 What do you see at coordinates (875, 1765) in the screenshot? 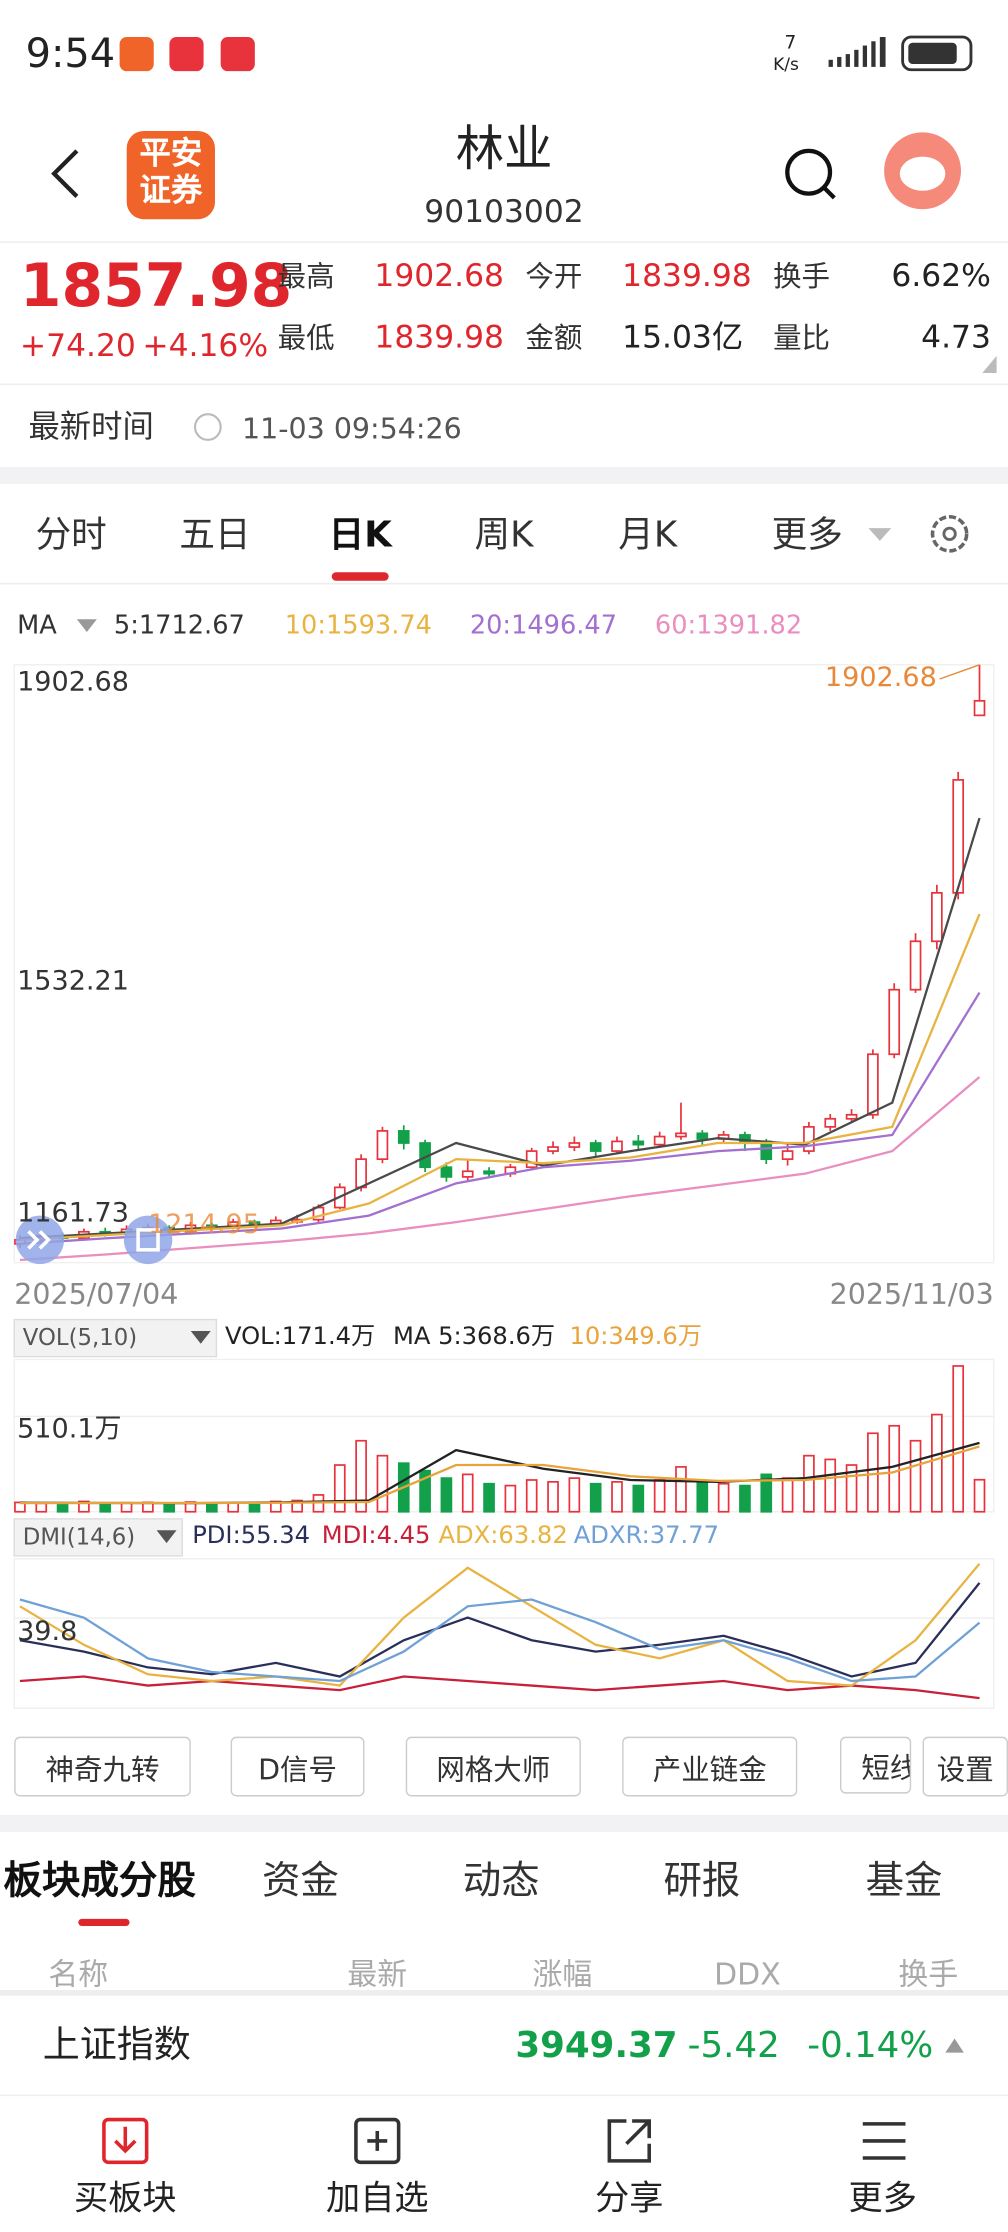
I see `tool-button: 短线` at bounding box center [875, 1765].